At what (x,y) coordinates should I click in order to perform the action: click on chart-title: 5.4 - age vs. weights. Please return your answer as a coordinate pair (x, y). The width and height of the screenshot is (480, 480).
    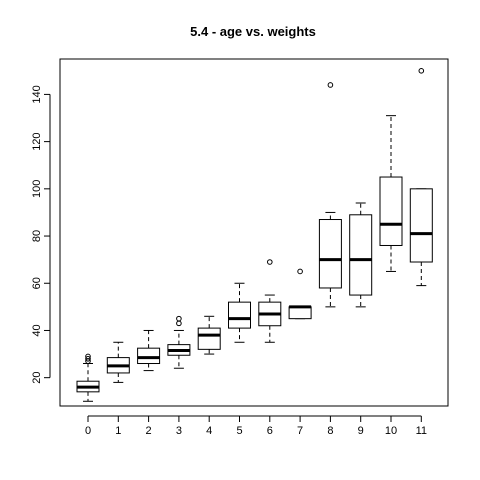
    Looking at the image, I should click on (253, 31).